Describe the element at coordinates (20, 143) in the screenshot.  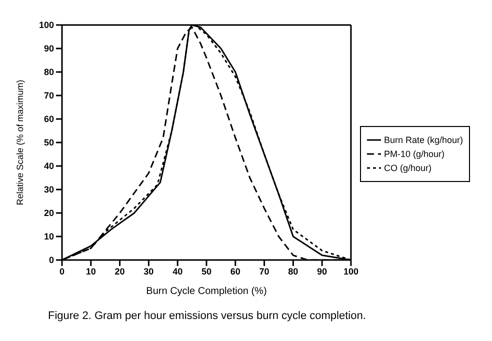
I see `y-axis-title: Relative Scale (% of maximum)` at that location.